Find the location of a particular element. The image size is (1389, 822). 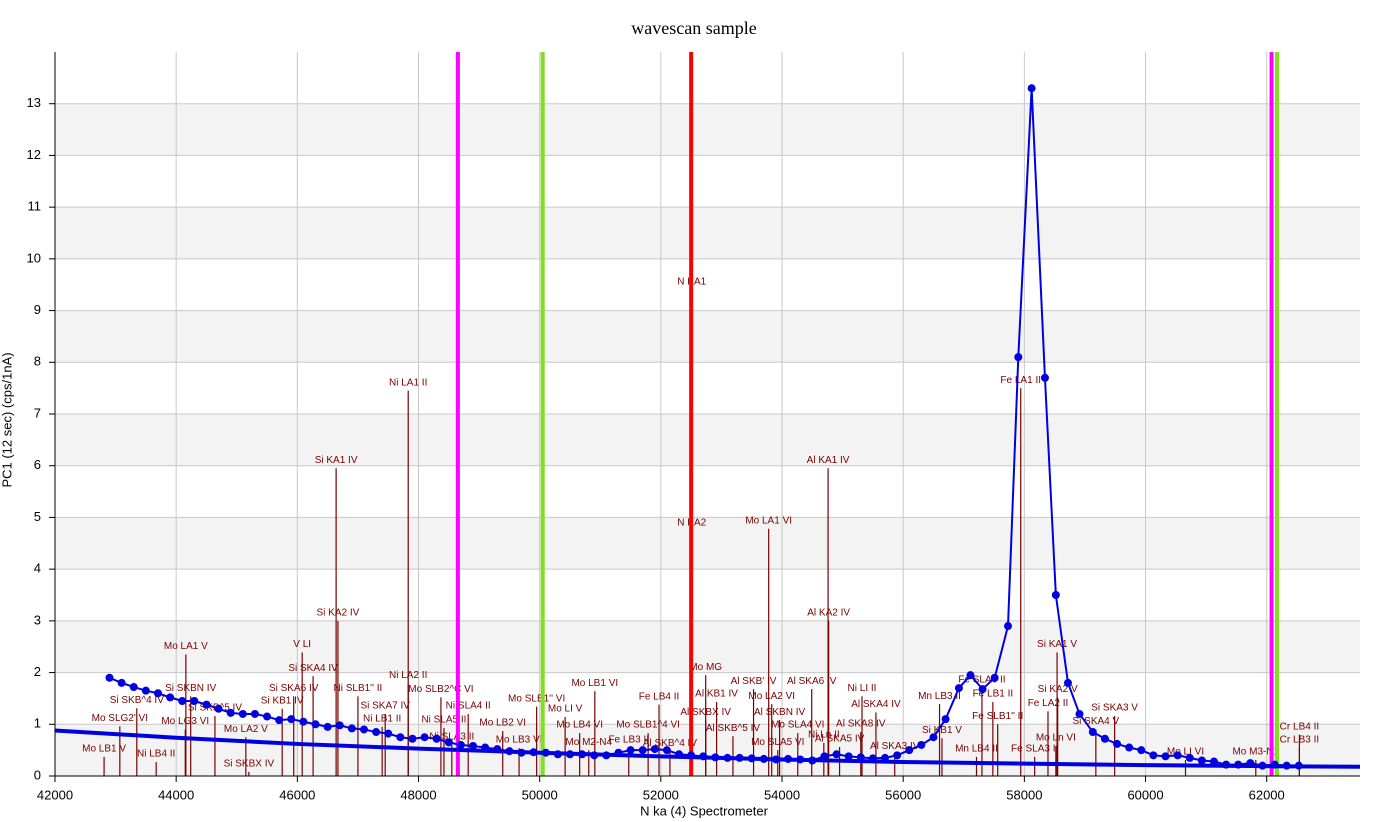

klm-label: Al SKB' IV is located at coordinates (754, 681).